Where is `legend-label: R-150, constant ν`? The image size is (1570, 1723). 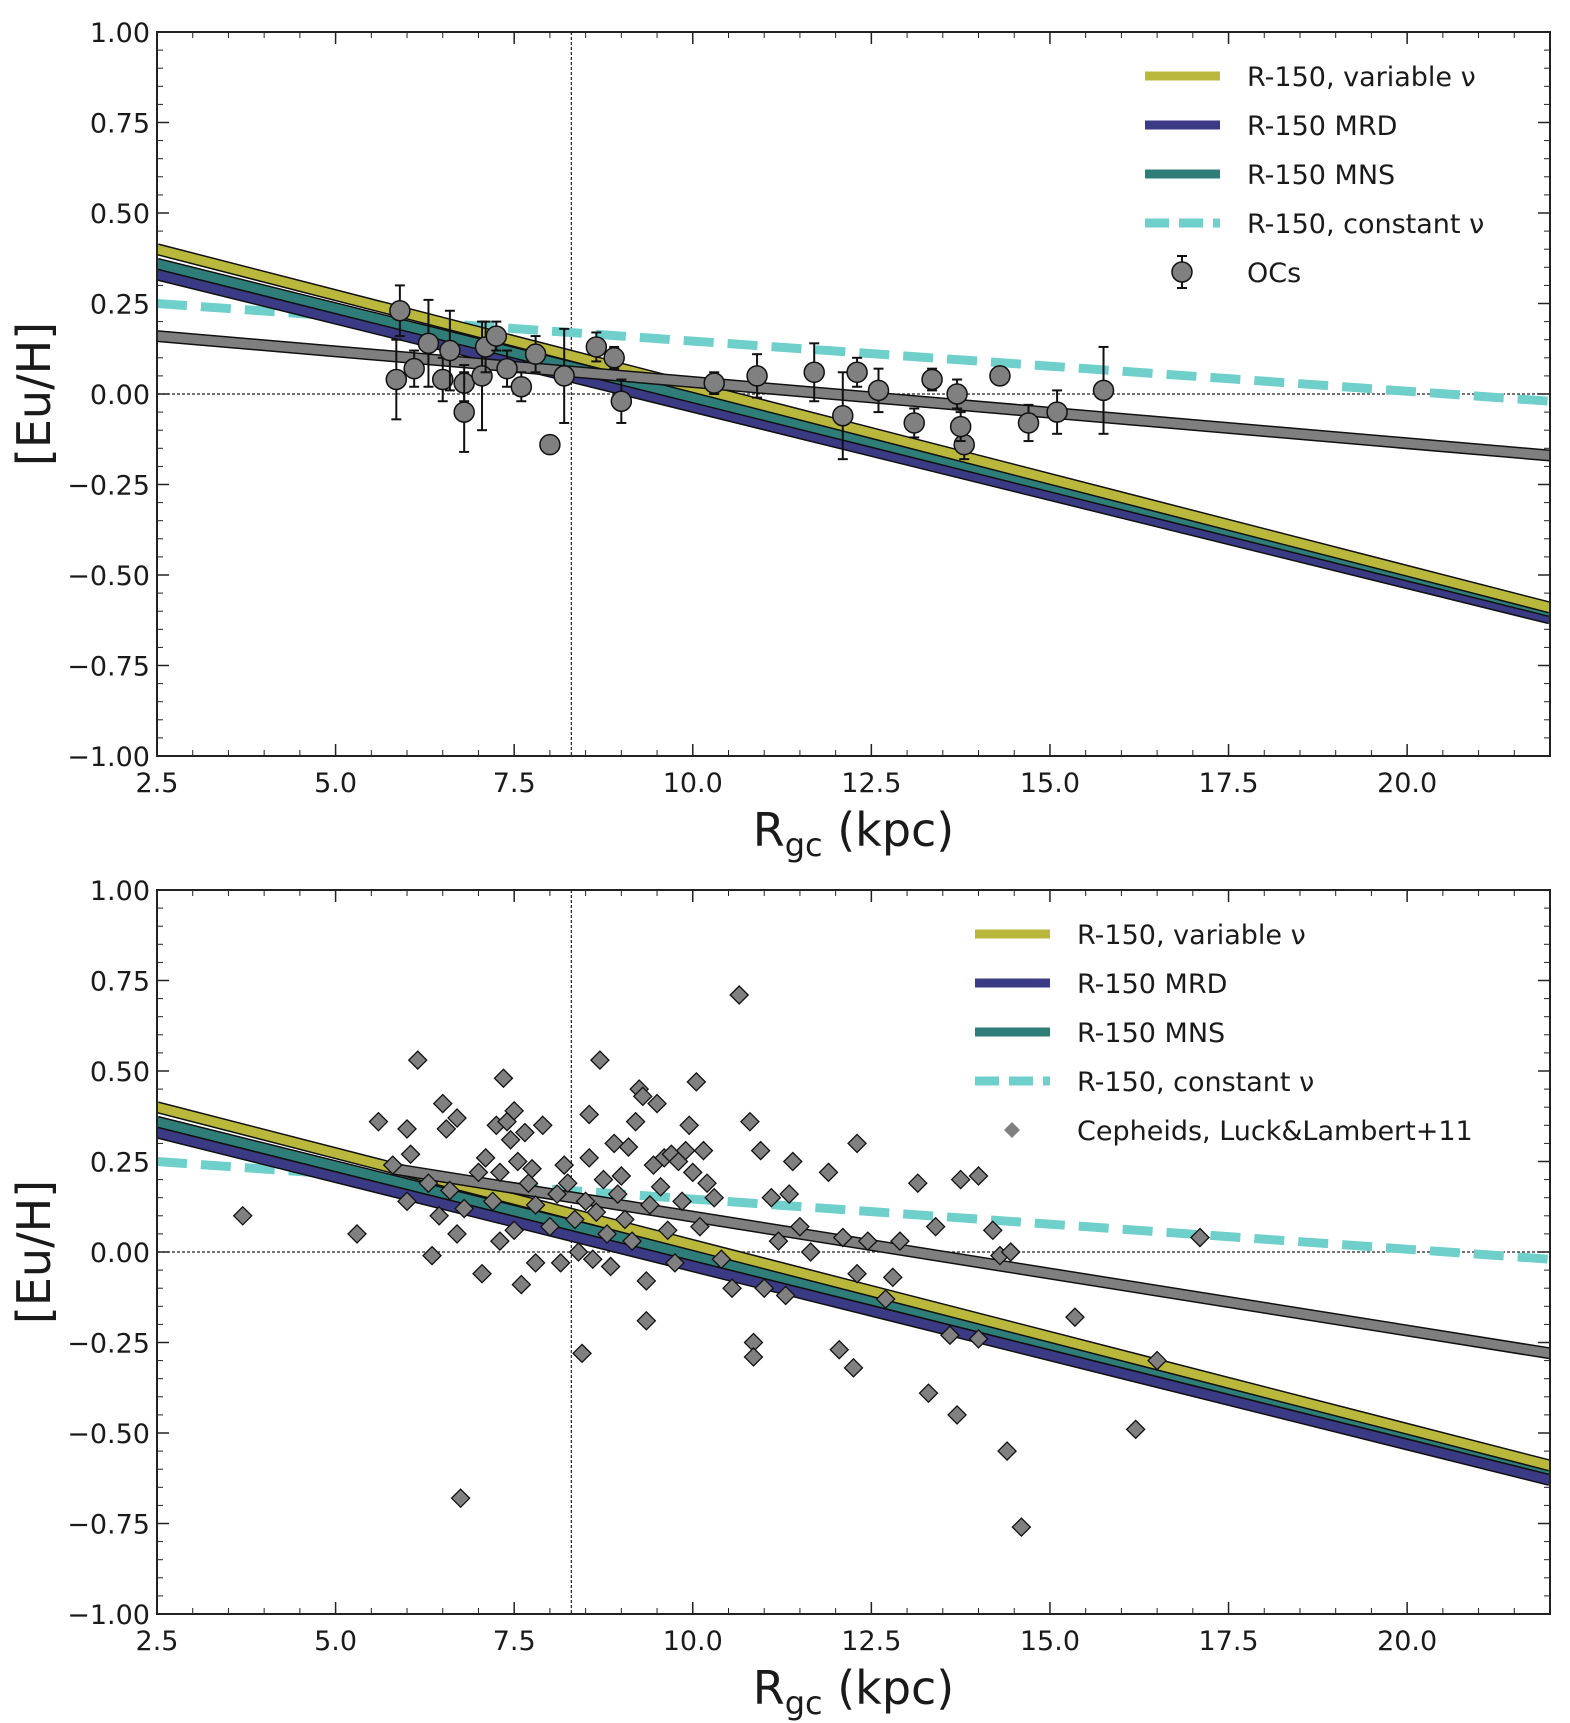 legend-label: R-150, constant ν is located at coordinates (1195, 1082).